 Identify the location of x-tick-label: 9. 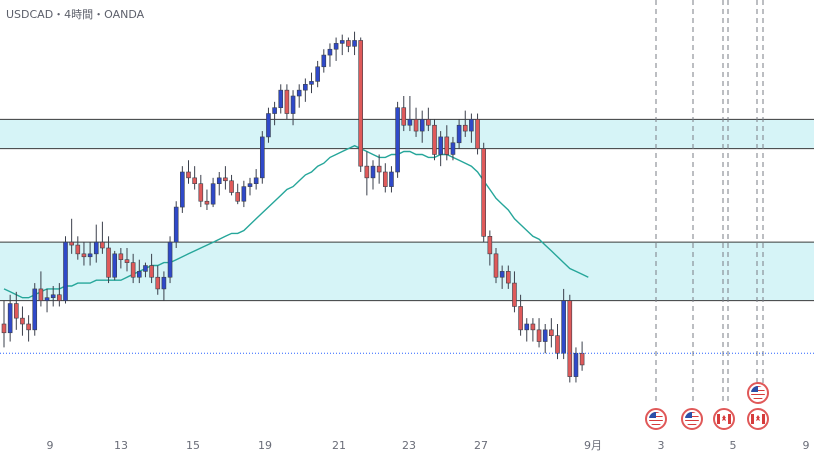
(50, 445).